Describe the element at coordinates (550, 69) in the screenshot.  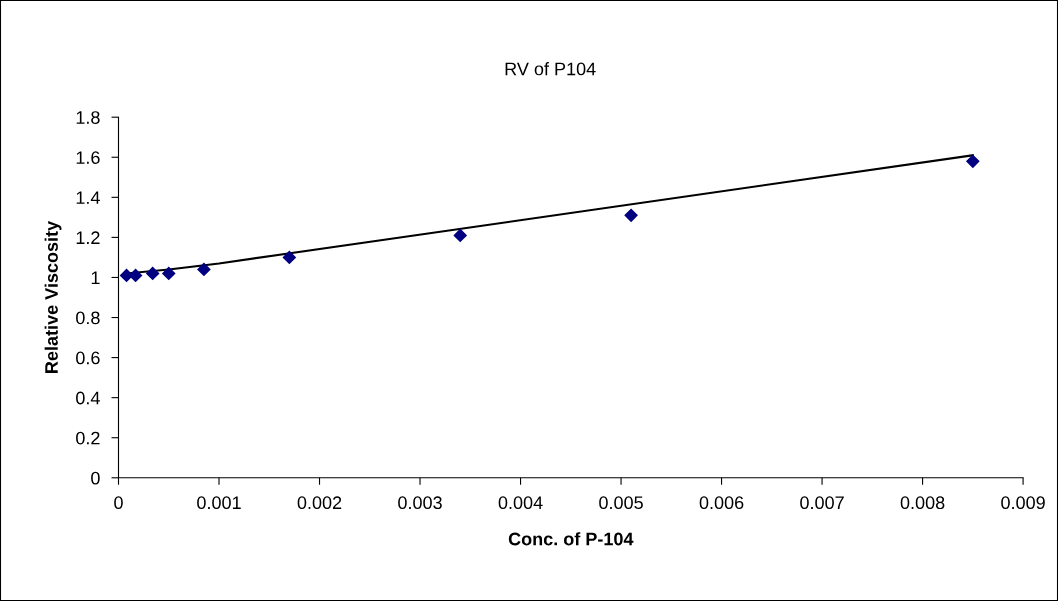
I see `chart-title: RV of P104` at that location.